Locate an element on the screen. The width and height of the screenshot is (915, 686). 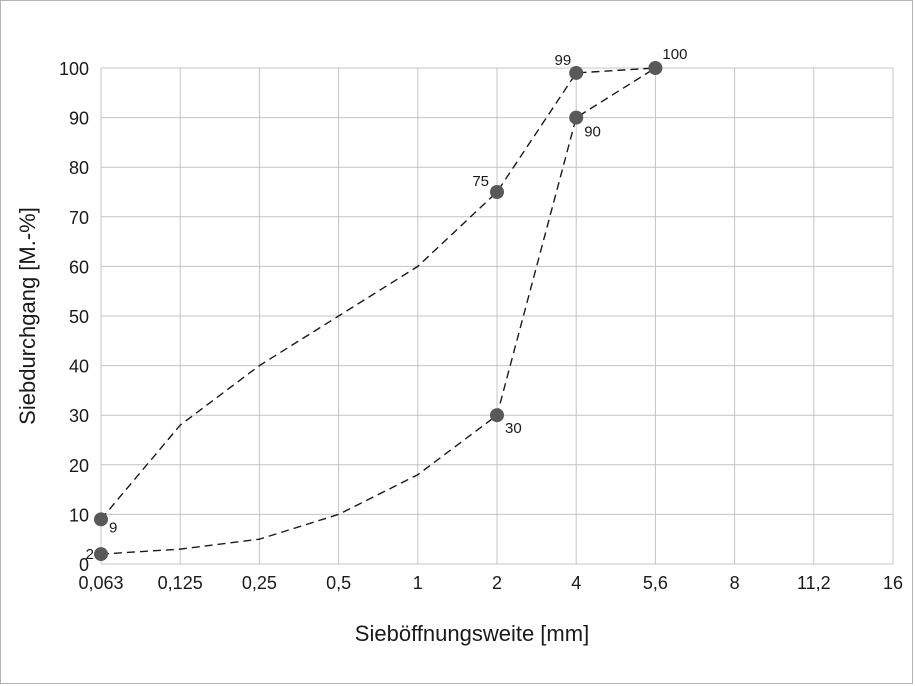
y-tick-label: 20 is located at coordinates (79, 466).